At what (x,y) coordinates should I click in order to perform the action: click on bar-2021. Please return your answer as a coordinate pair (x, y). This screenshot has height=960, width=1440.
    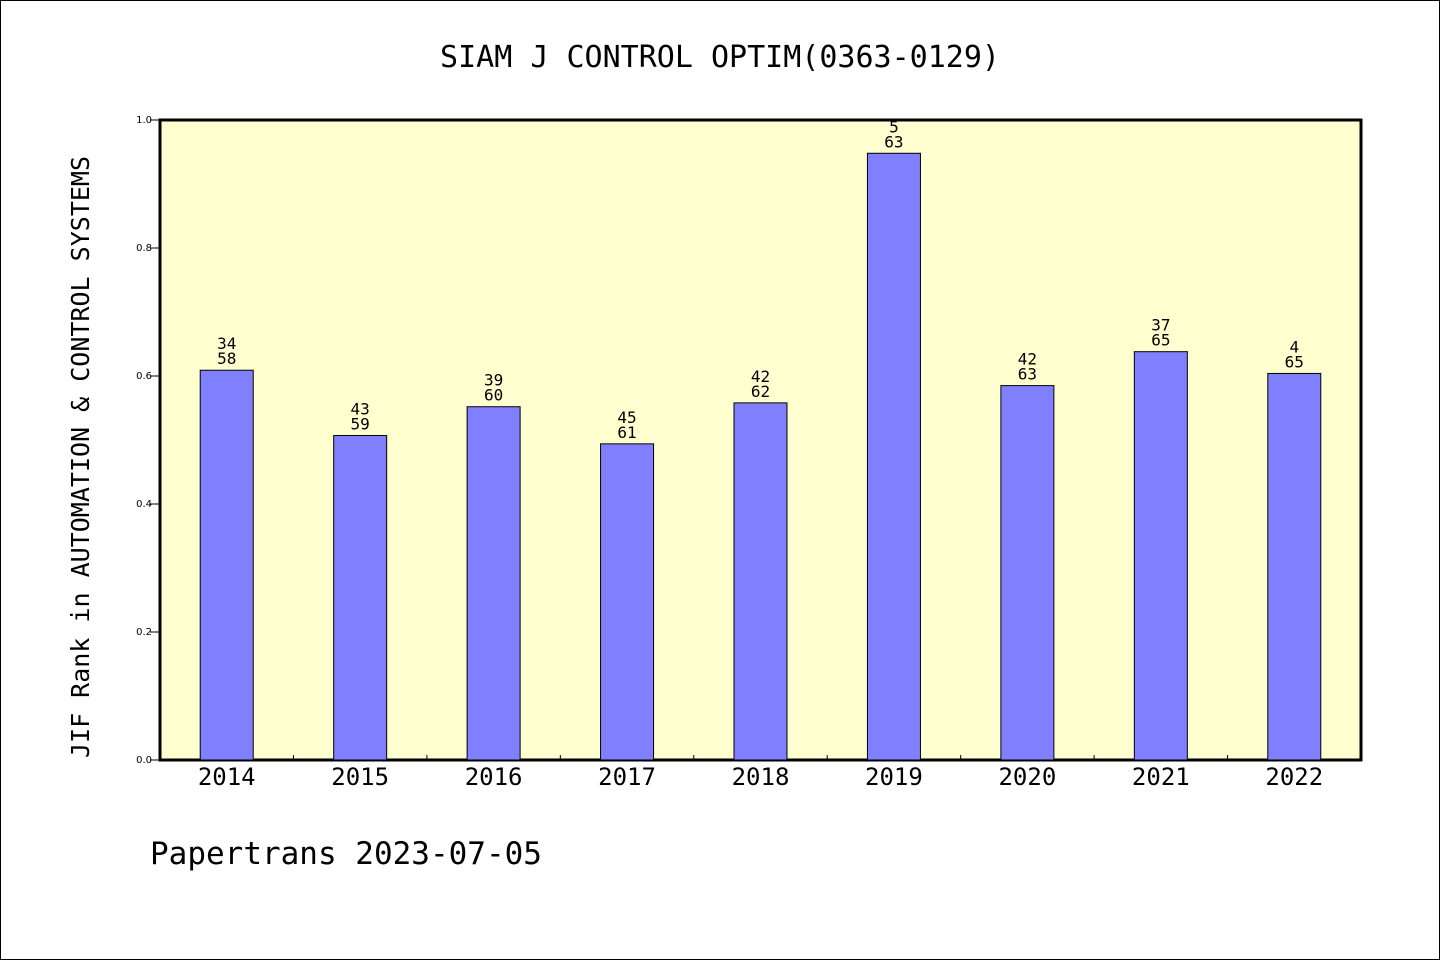
    Looking at the image, I should click on (1160, 556).